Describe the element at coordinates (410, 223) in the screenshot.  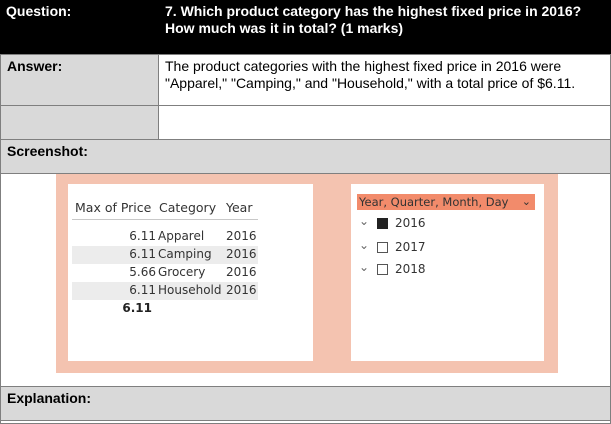
I see `slicer-item-label: 2016` at that location.